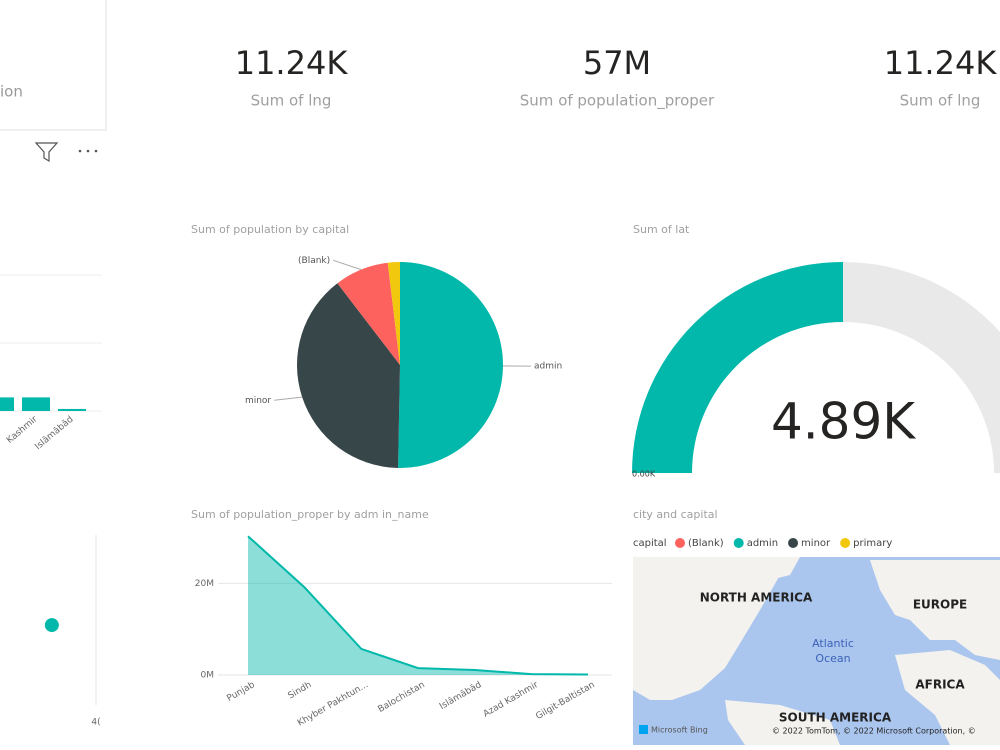 This screenshot has height=750, width=1000. Describe the element at coordinates (706, 543) in the screenshot. I see `legend-label: (Blank)` at that location.